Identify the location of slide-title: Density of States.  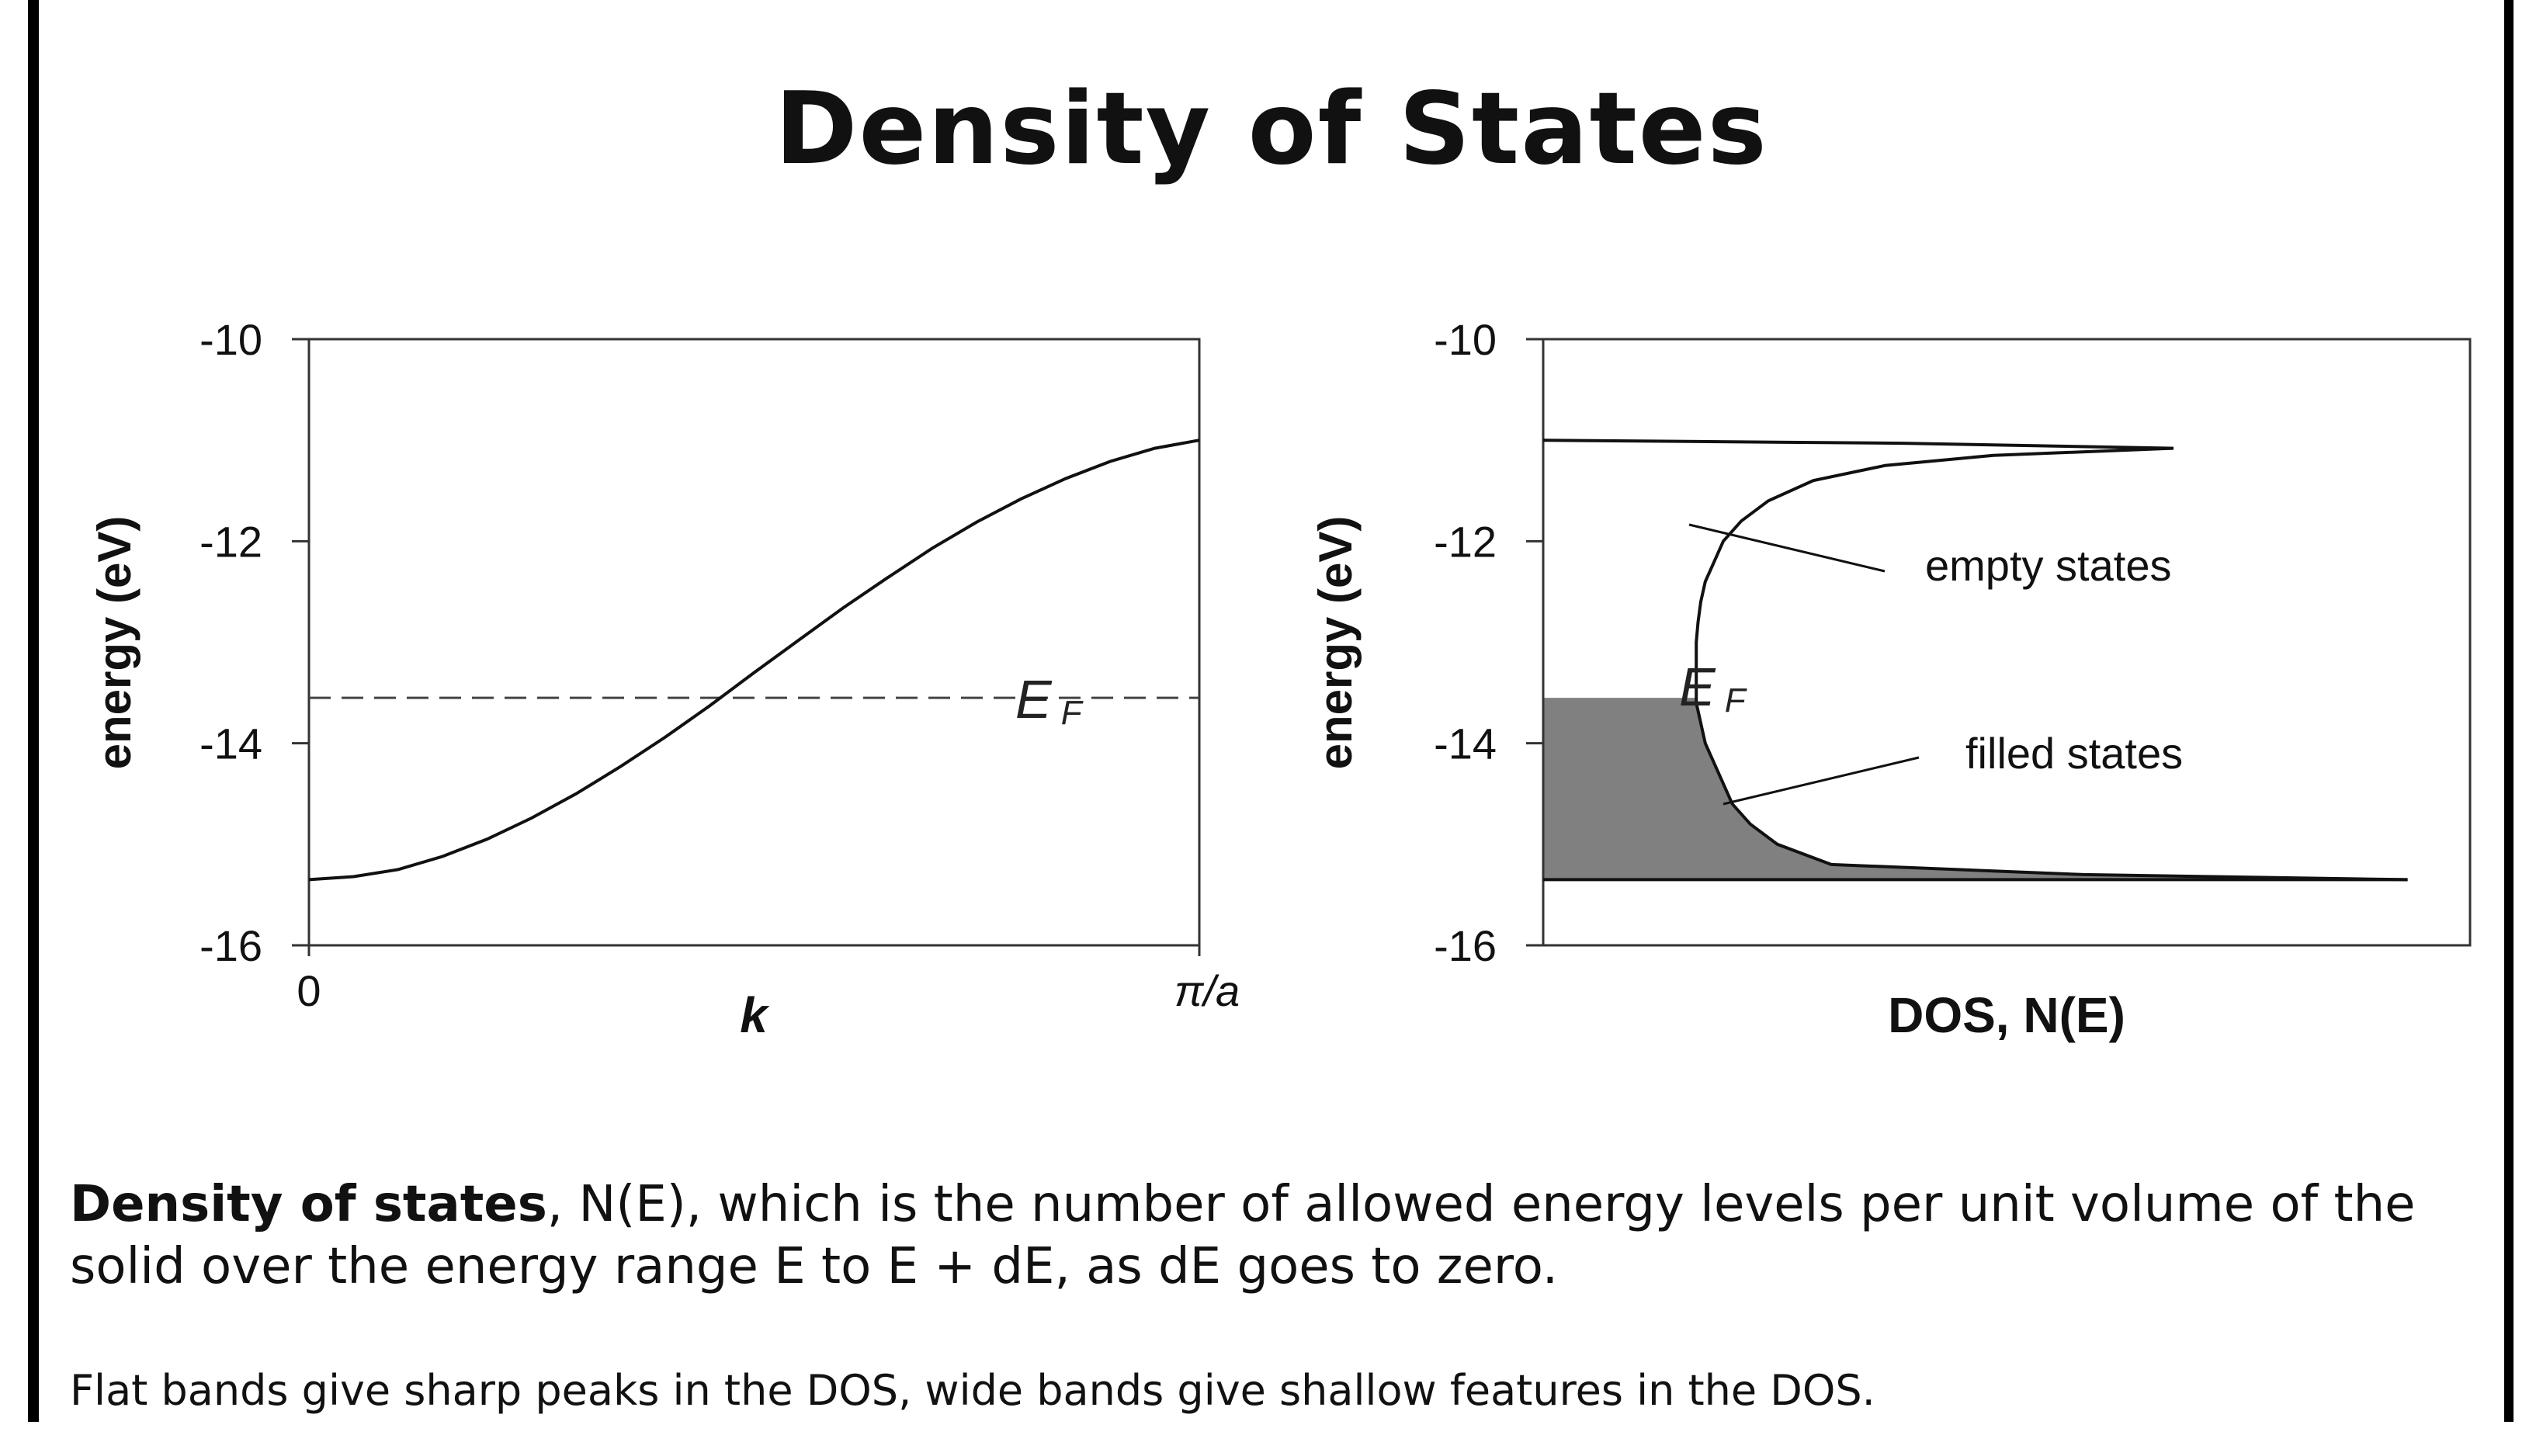
(1271, 129).